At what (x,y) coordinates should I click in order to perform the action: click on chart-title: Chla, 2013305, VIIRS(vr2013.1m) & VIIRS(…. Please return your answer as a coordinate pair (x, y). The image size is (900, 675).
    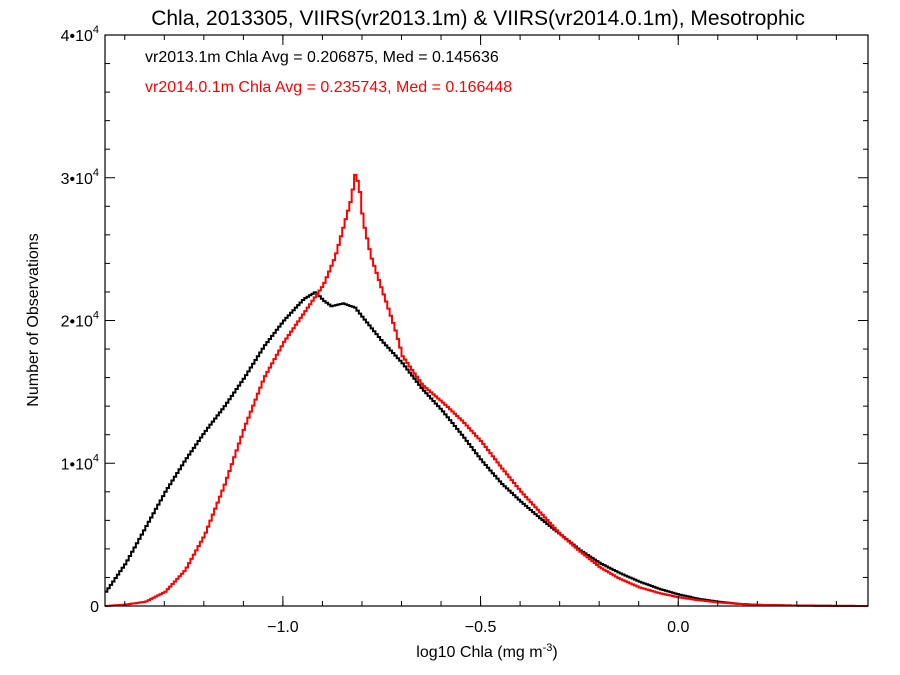
    Looking at the image, I should click on (478, 18).